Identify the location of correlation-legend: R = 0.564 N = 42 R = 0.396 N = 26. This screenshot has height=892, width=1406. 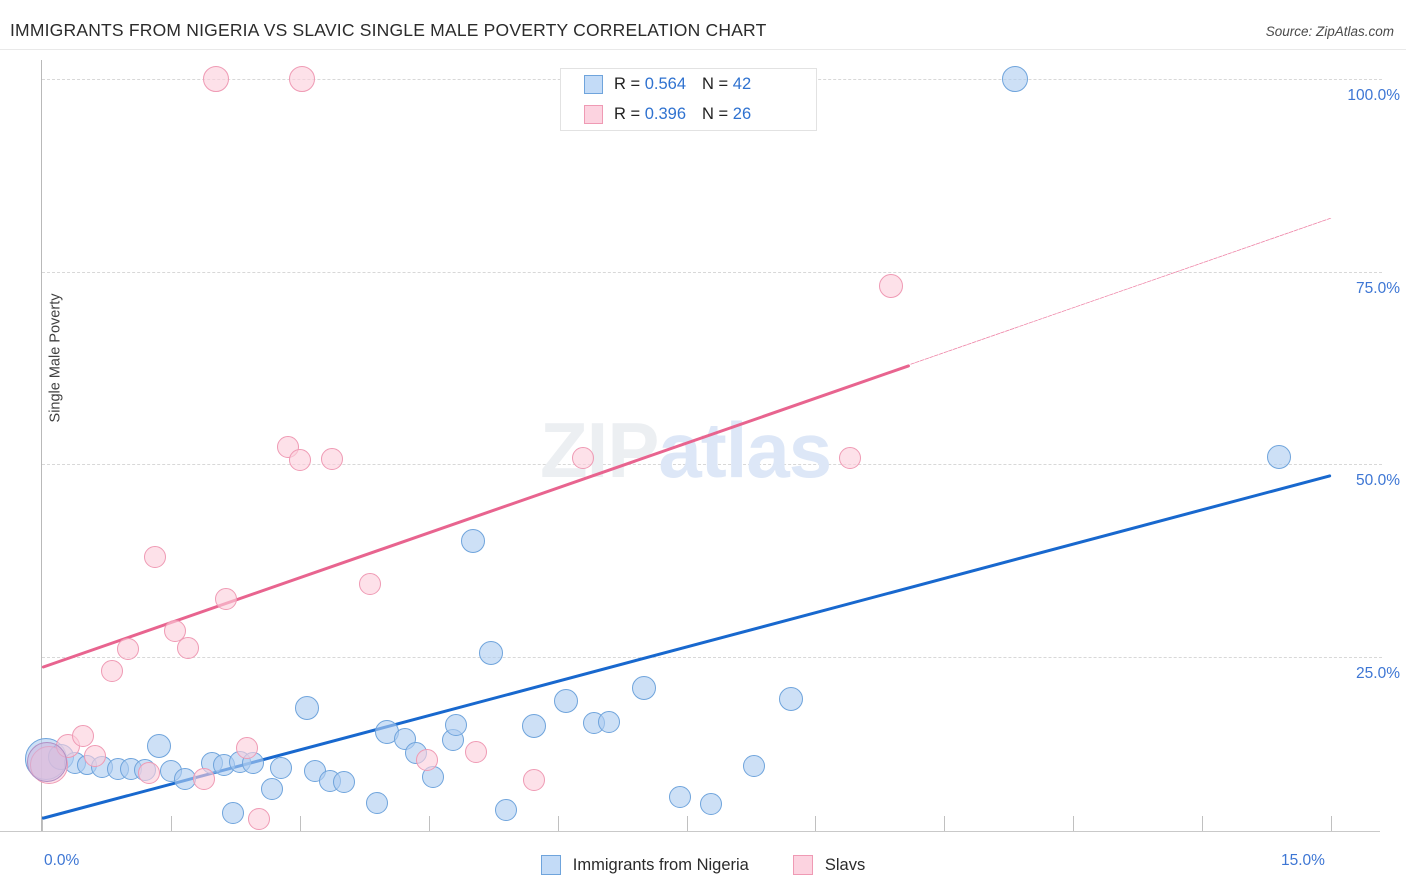
(688, 99).